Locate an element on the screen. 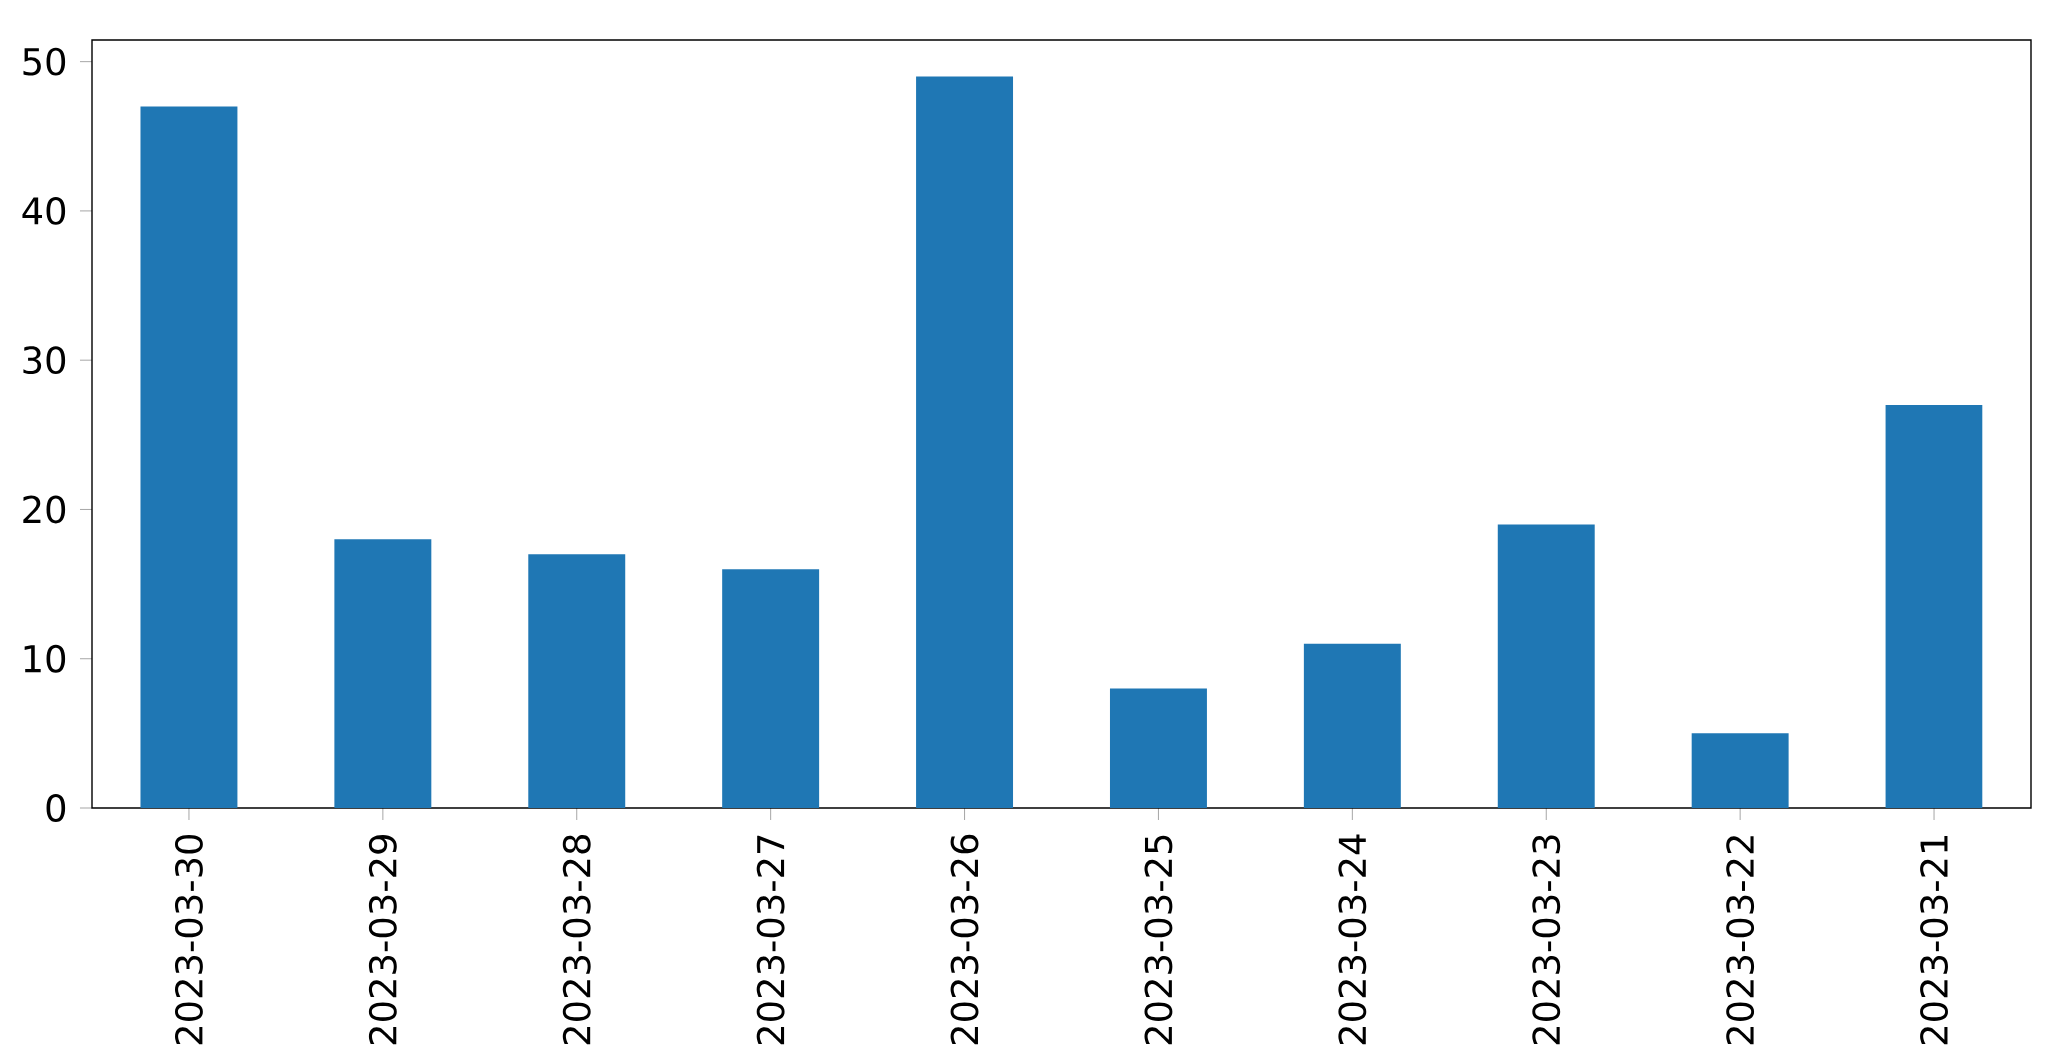 The width and height of the screenshot is (2071, 1061). y-tick-label: 50 is located at coordinates (44, 61).